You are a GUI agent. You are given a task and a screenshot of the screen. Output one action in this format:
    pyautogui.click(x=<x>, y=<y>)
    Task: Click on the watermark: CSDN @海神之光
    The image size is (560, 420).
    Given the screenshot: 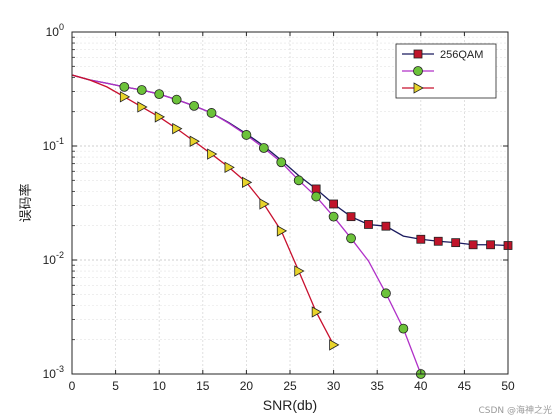 What is the action you would take?
    pyautogui.click(x=515, y=411)
    